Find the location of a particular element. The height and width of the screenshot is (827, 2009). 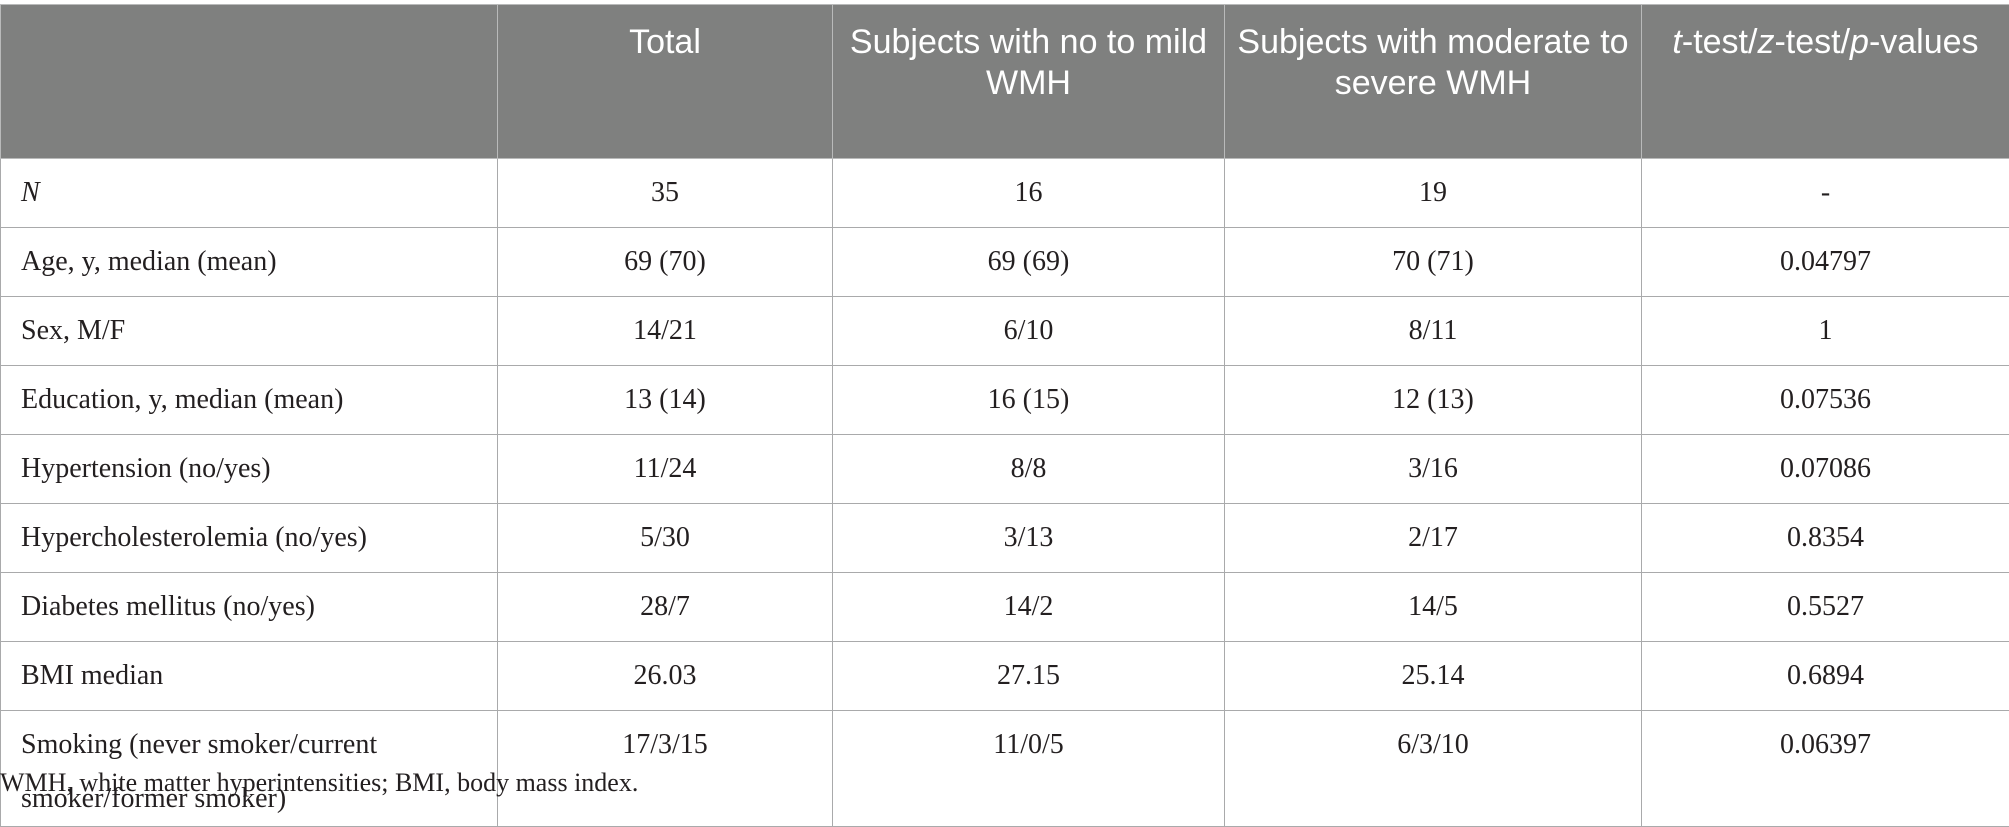

cell-p-value: 0.07086 is located at coordinates (1825, 469).